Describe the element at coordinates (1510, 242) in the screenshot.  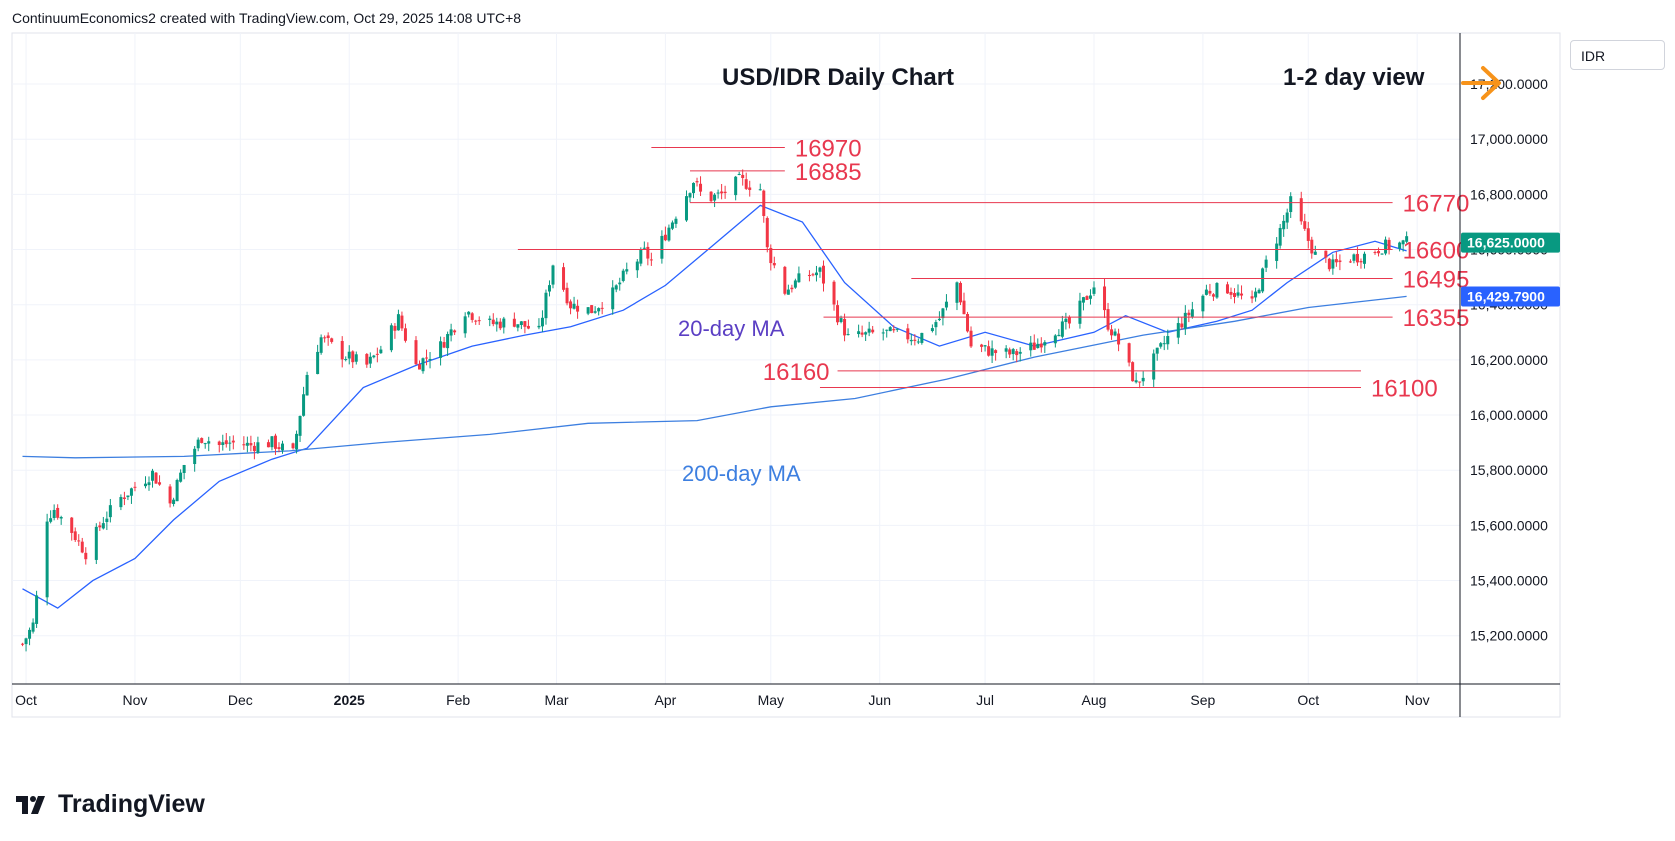
I see `badge-current` at that location.